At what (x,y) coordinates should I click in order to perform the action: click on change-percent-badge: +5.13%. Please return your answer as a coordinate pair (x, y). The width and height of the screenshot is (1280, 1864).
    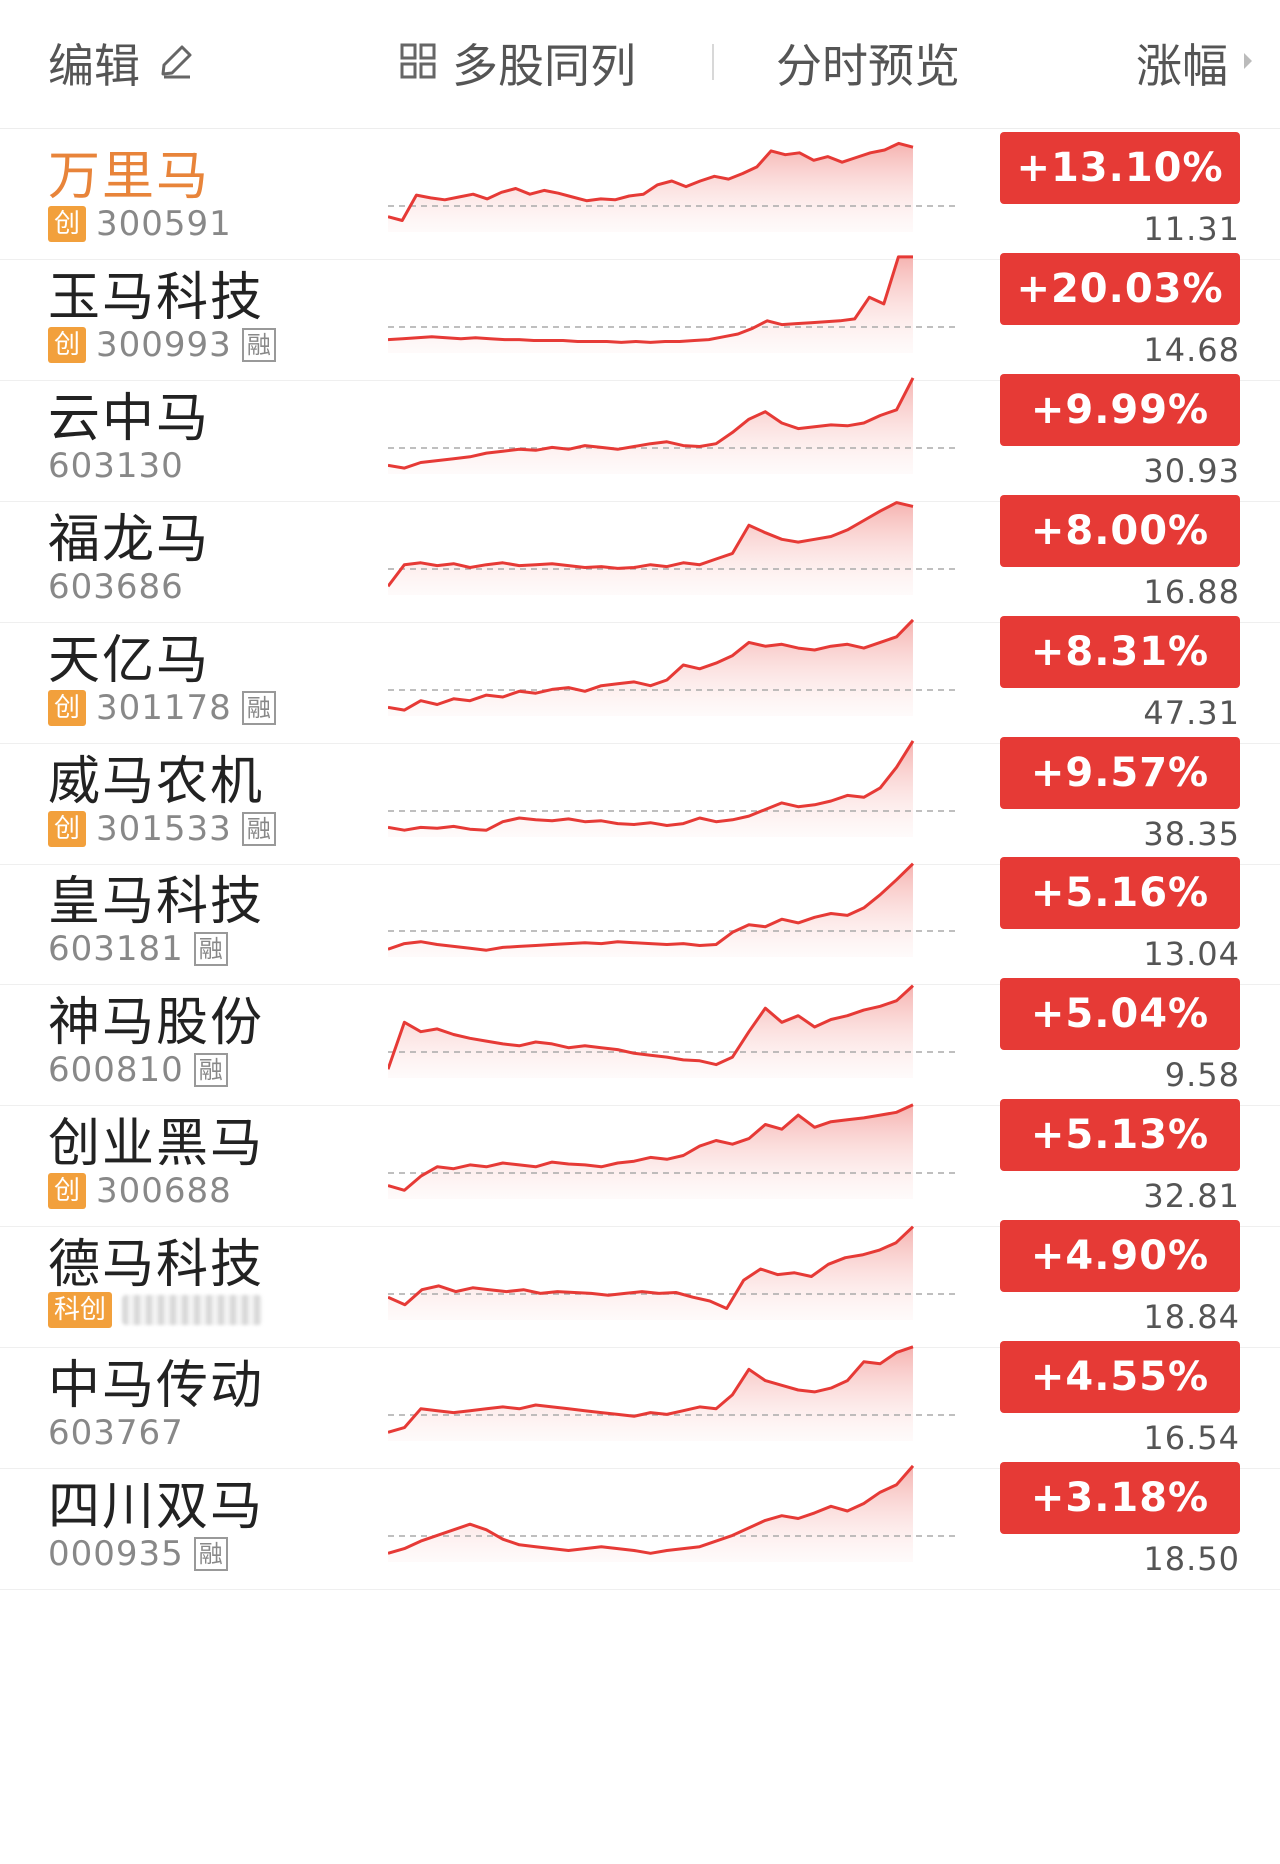
    Looking at the image, I should click on (1120, 1135).